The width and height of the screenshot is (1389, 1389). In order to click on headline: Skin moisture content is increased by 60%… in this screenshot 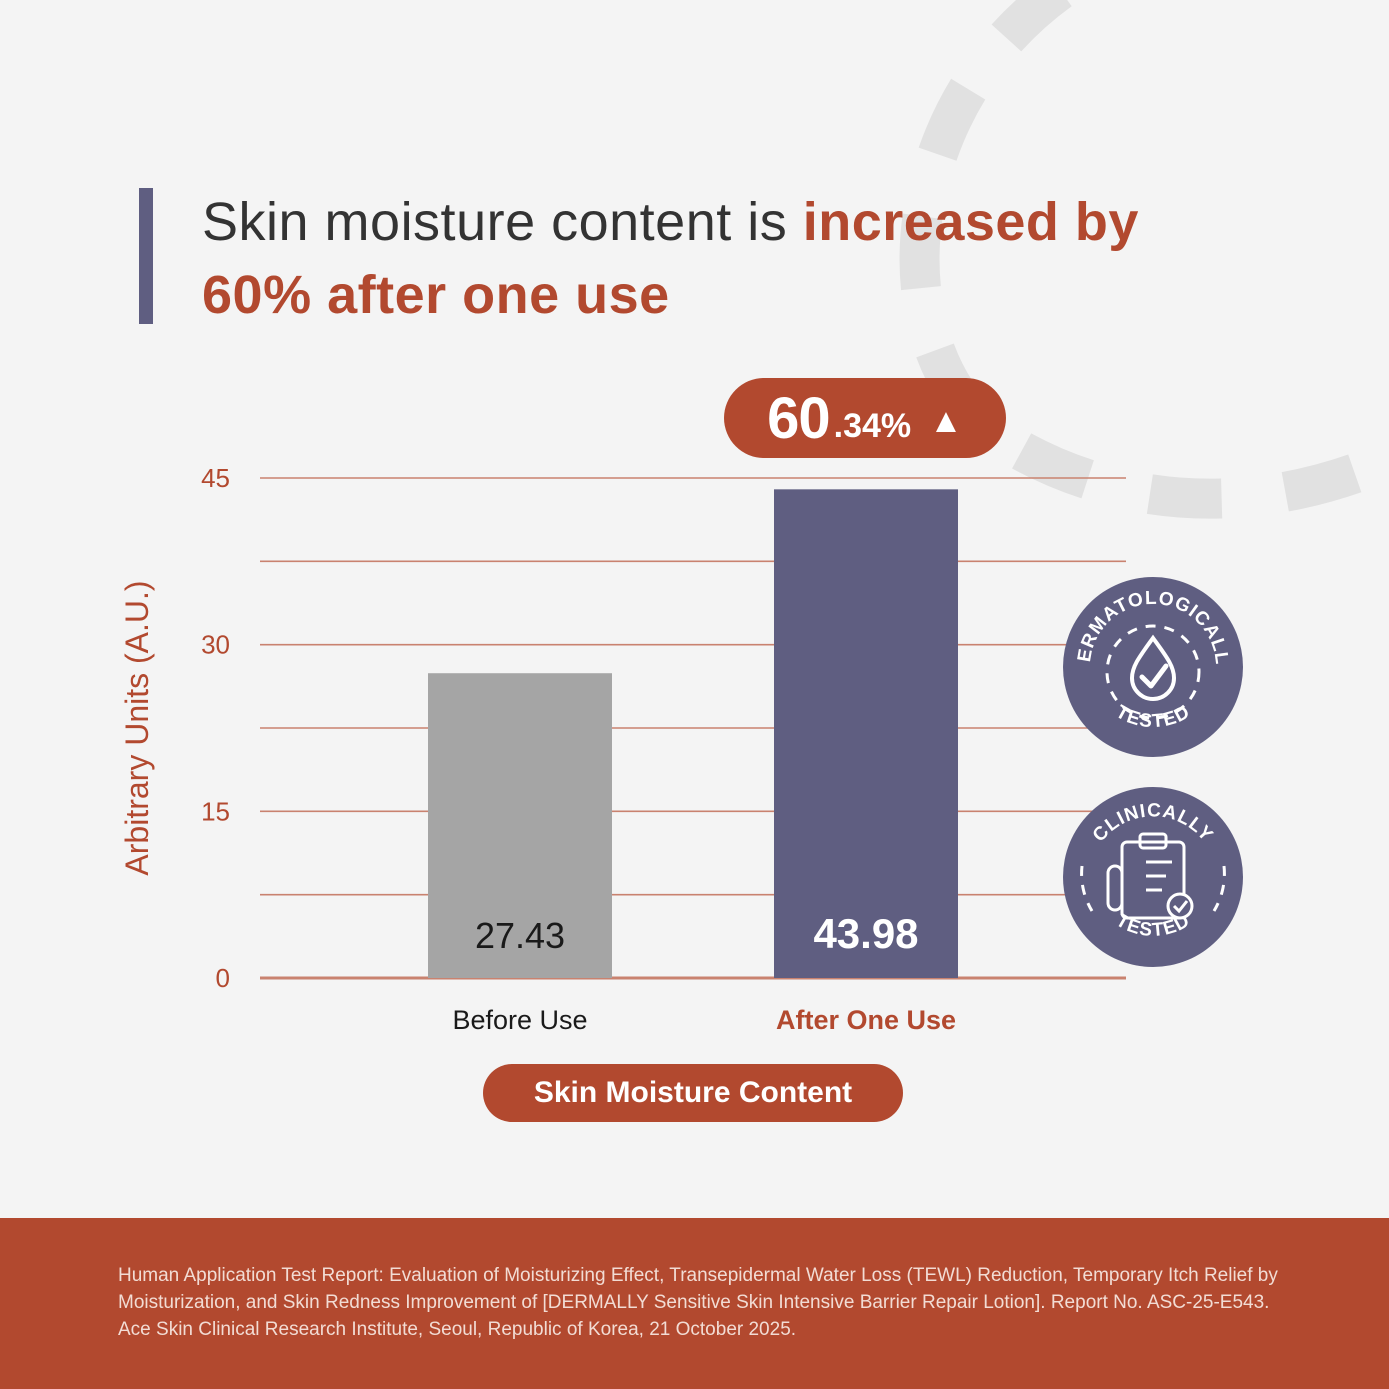, I will do `click(742, 259)`.